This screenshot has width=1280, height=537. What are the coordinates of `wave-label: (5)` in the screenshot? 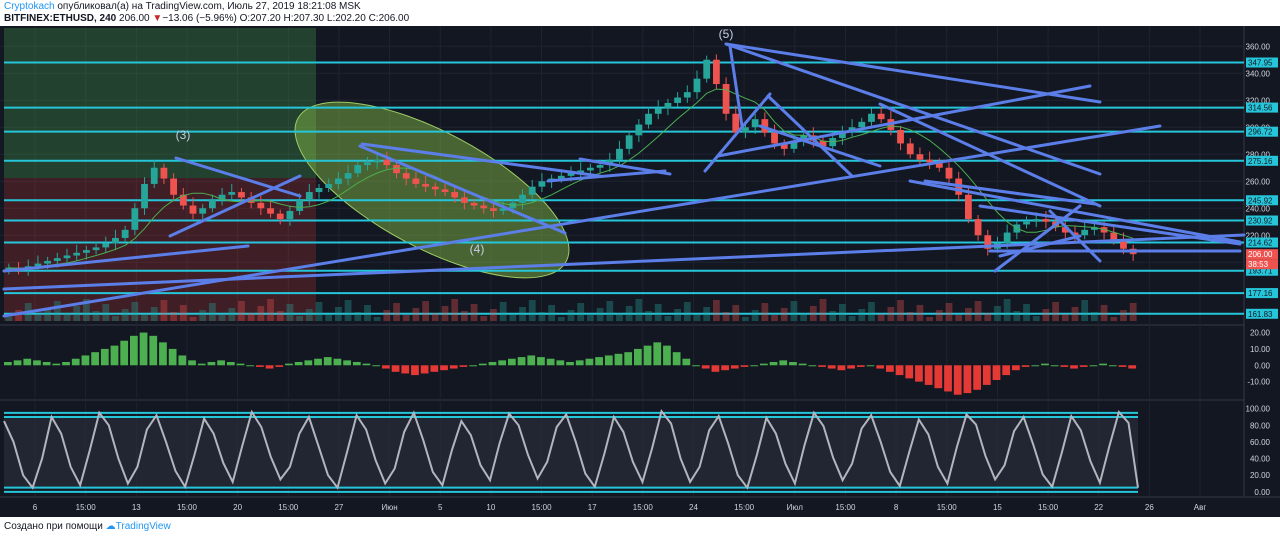 It's located at (726, 34).